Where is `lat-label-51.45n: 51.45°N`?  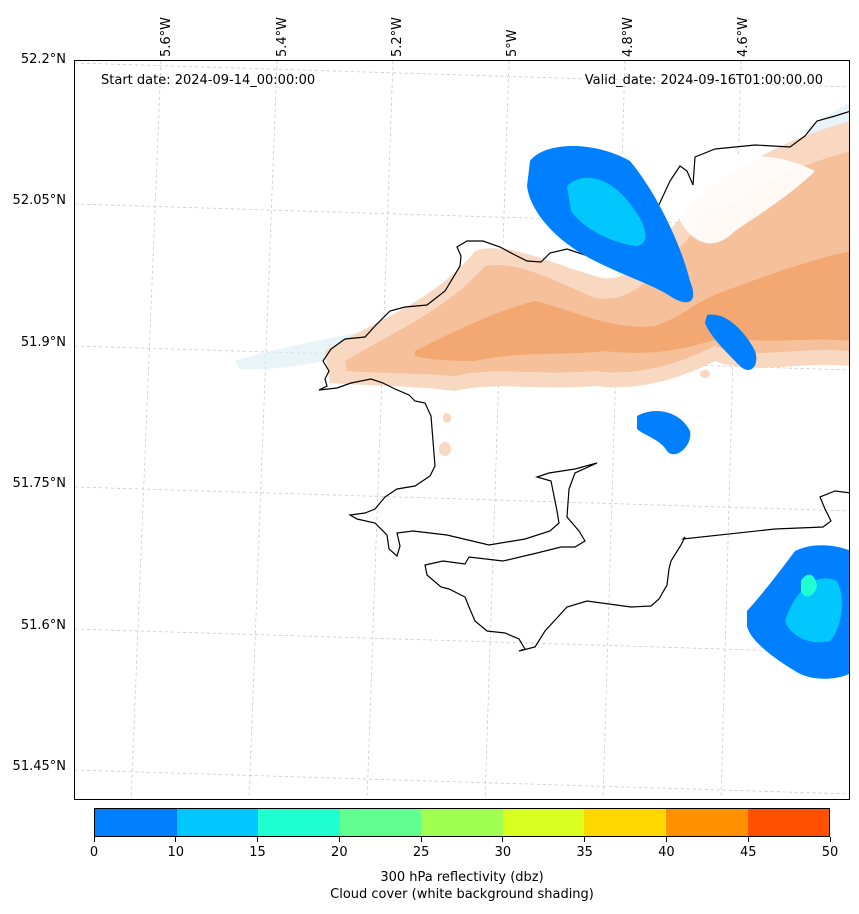 lat-label-51.45n: 51.45°N is located at coordinates (39, 766).